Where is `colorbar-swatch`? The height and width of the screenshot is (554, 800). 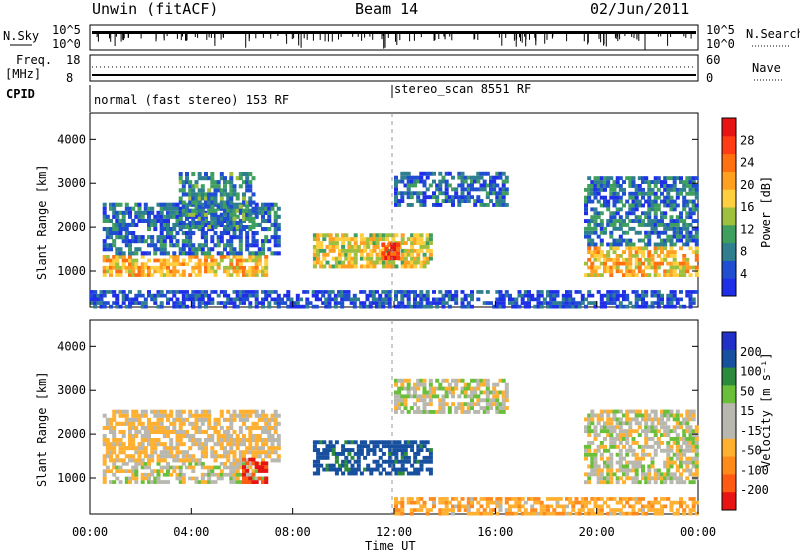 colorbar-swatch is located at coordinates (729, 127).